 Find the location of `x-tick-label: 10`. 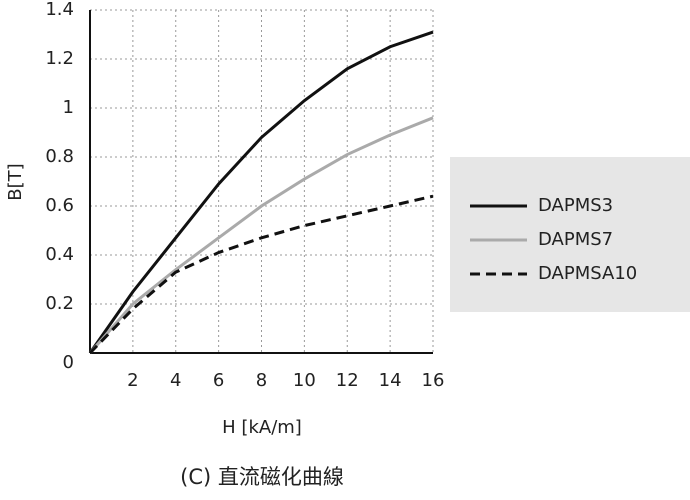

x-tick-label: 10 is located at coordinates (304, 380).